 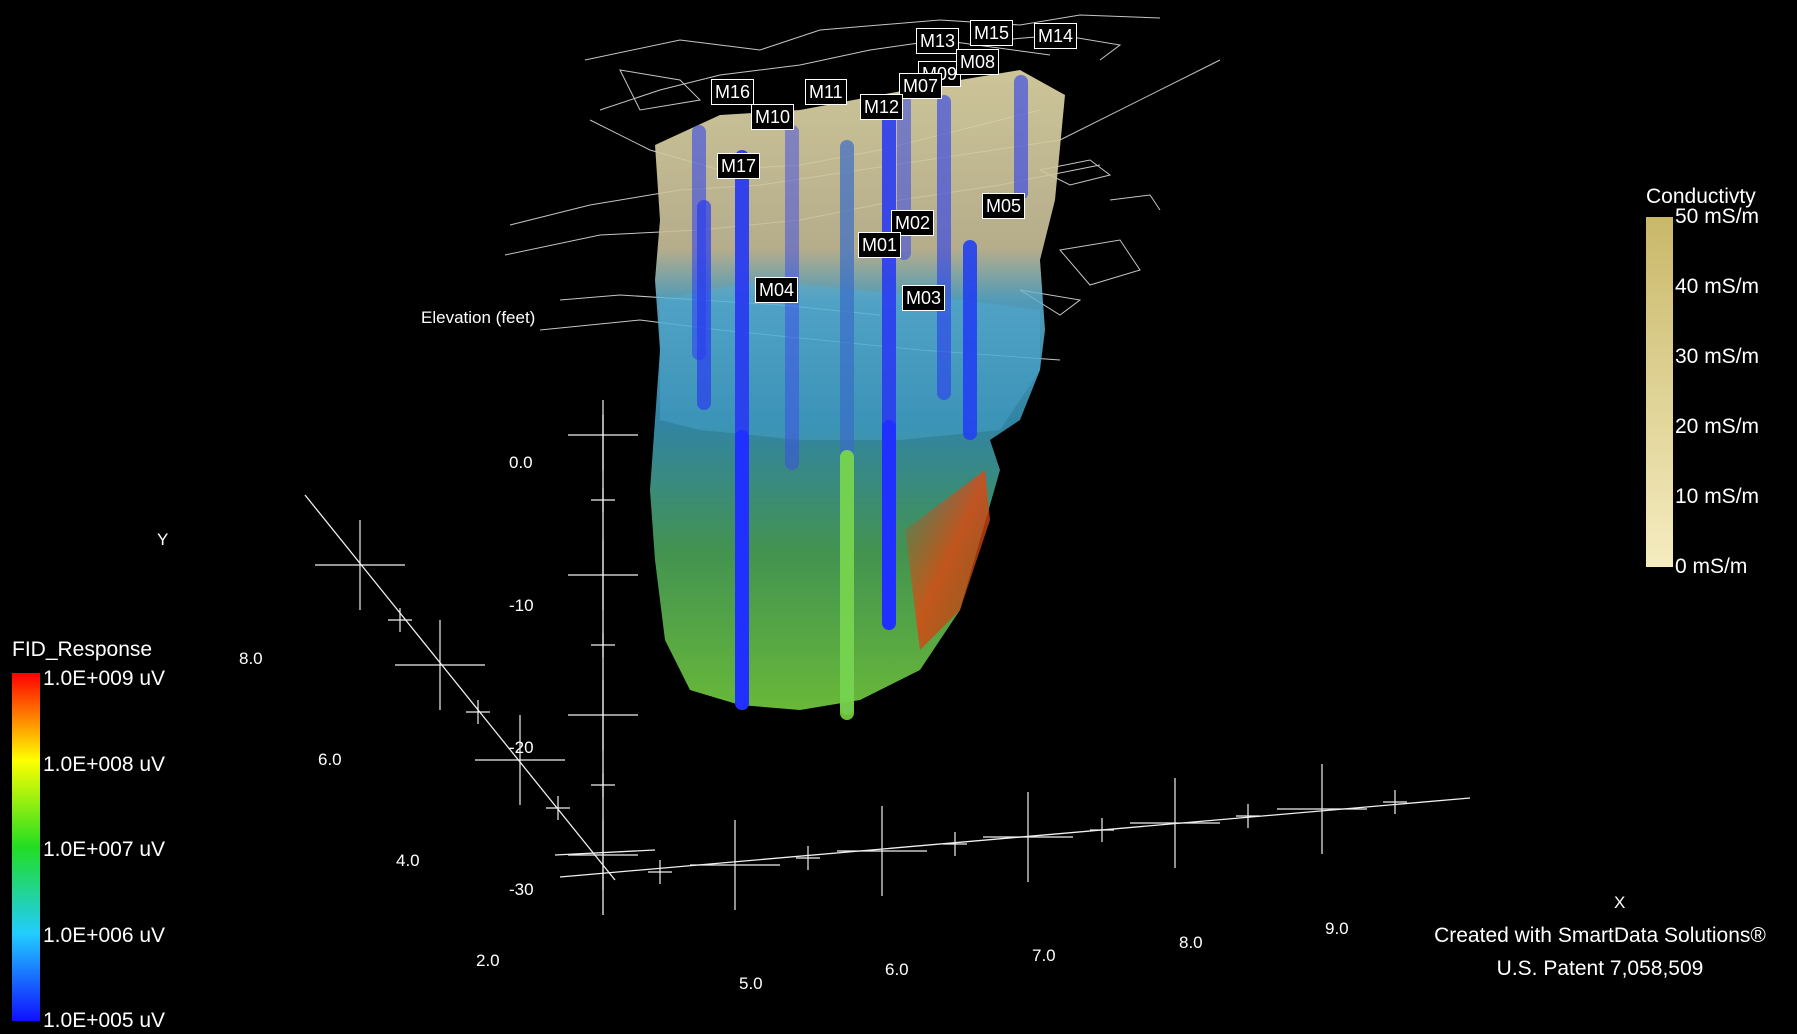 What do you see at coordinates (1701, 196) in the screenshot?
I see `conductivity-legend-title: Conductivty` at bounding box center [1701, 196].